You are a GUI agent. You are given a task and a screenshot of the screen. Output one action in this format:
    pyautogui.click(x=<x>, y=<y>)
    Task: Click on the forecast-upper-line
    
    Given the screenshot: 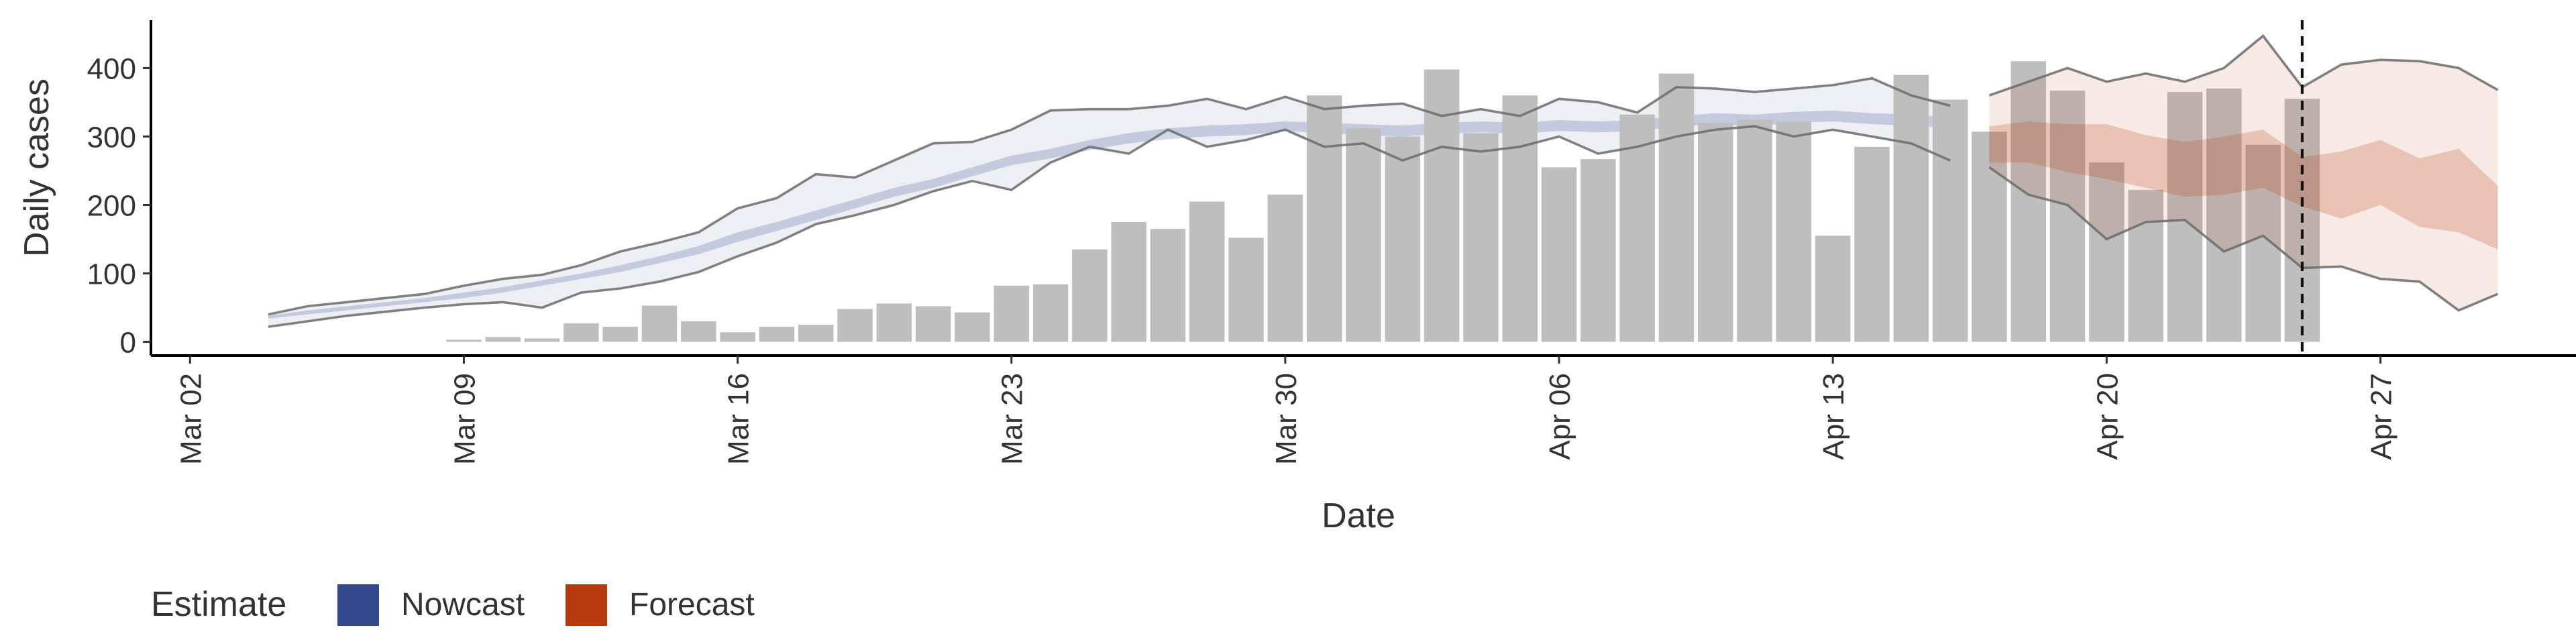 What is the action you would take?
    pyautogui.click(x=2243, y=65)
    